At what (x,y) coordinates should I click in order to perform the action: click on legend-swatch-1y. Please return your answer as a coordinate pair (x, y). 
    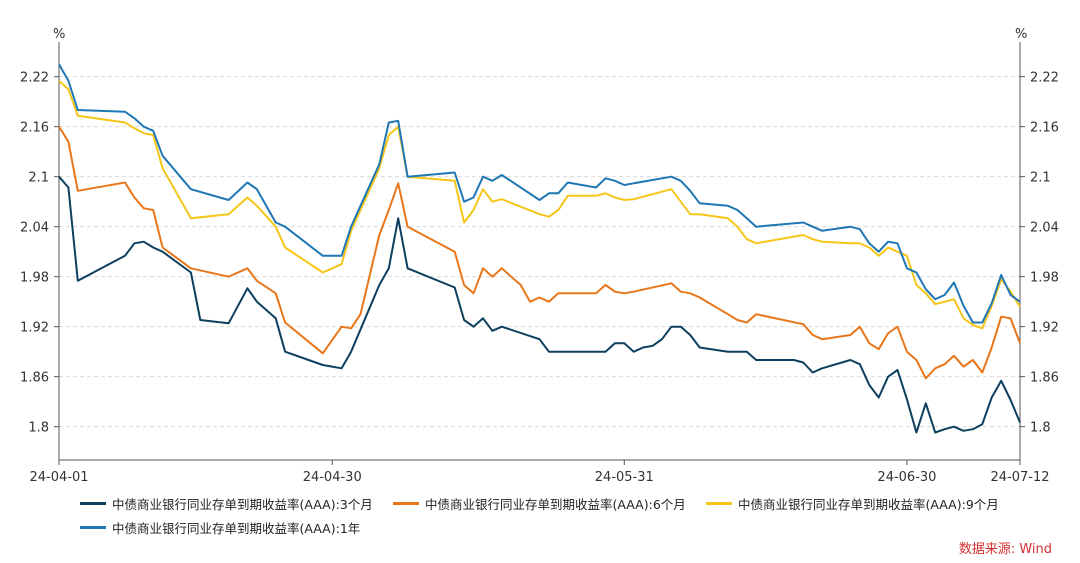
    Looking at the image, I should click on (93, 527).